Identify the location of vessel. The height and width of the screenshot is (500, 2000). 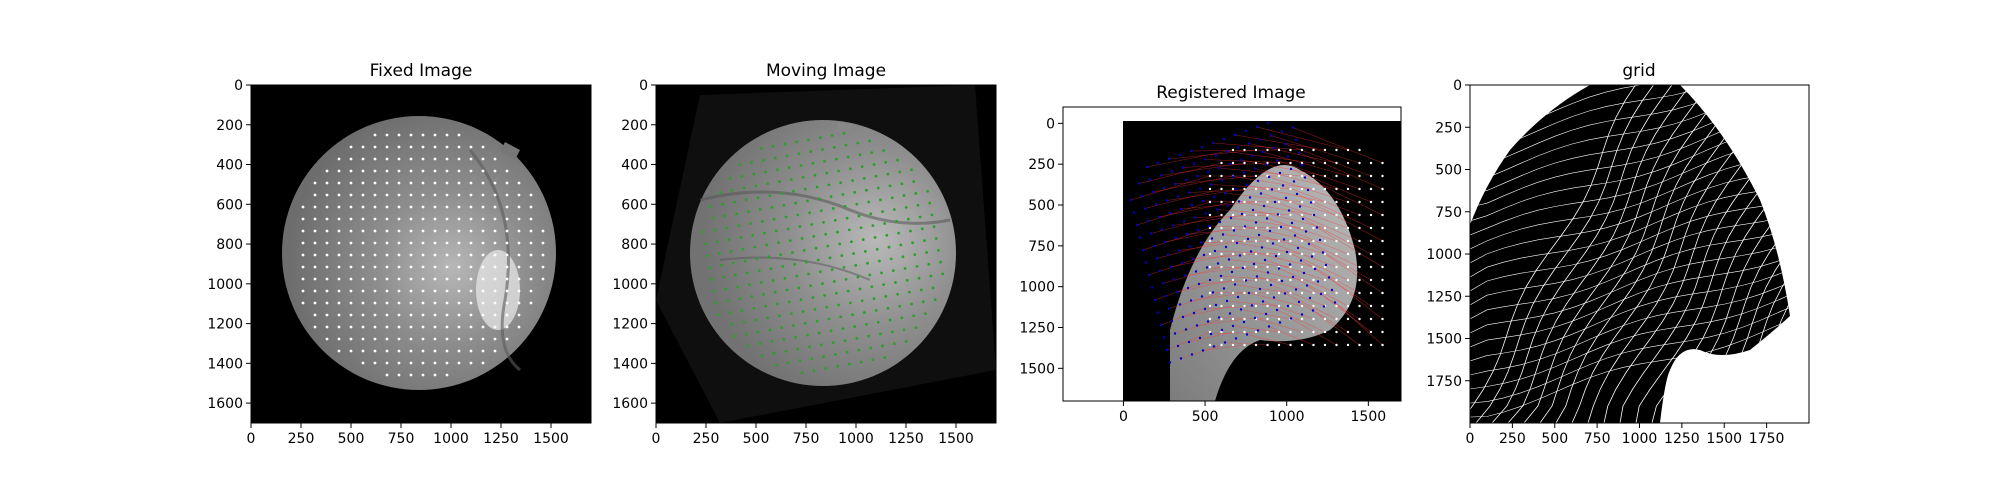
(825, 207).